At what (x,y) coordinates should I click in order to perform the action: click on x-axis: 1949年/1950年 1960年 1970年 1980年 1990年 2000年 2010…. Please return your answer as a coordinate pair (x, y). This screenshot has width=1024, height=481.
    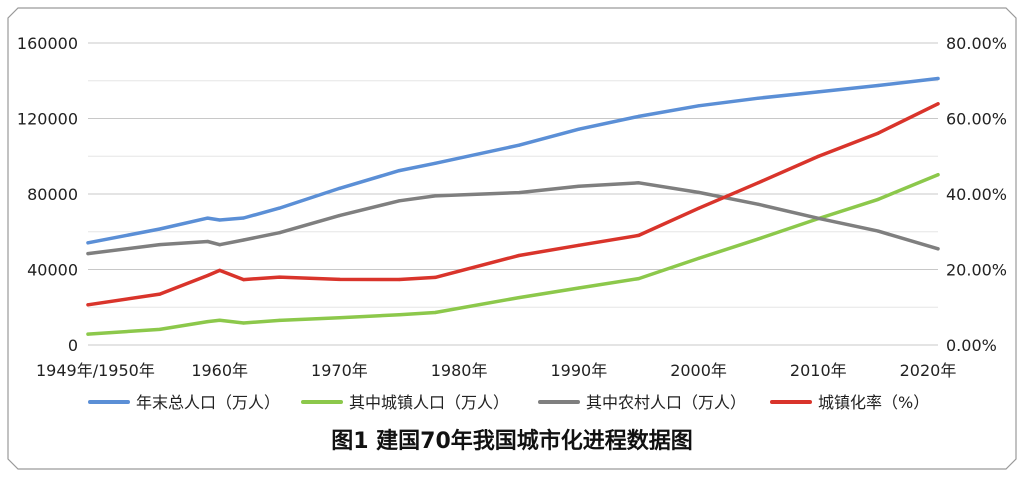
    Looking at the image, I should click on (496, 370).